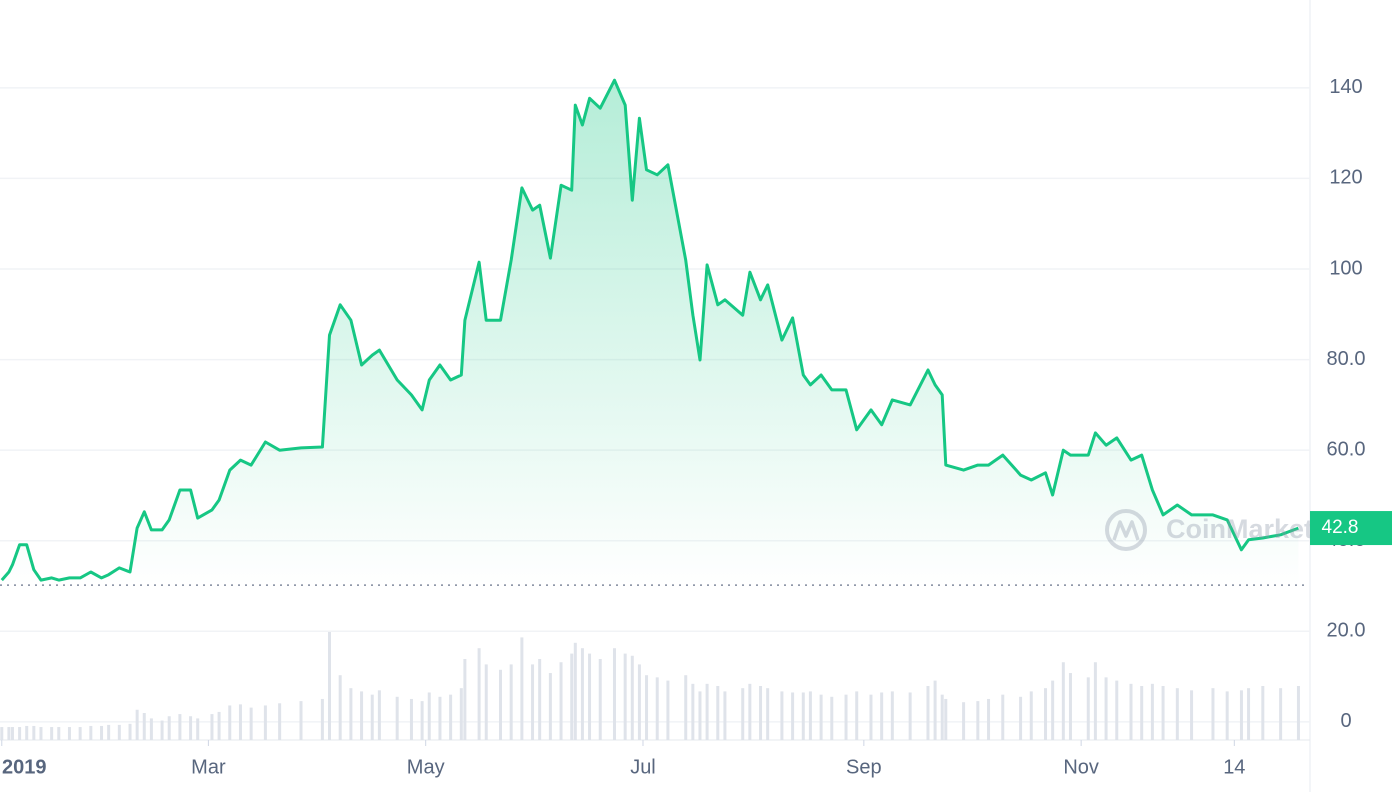  What do you see at coordinates (1346, 359) in the screenshot?
I see `y-tick-label: 80.0` at bounding box center [1346, 359].